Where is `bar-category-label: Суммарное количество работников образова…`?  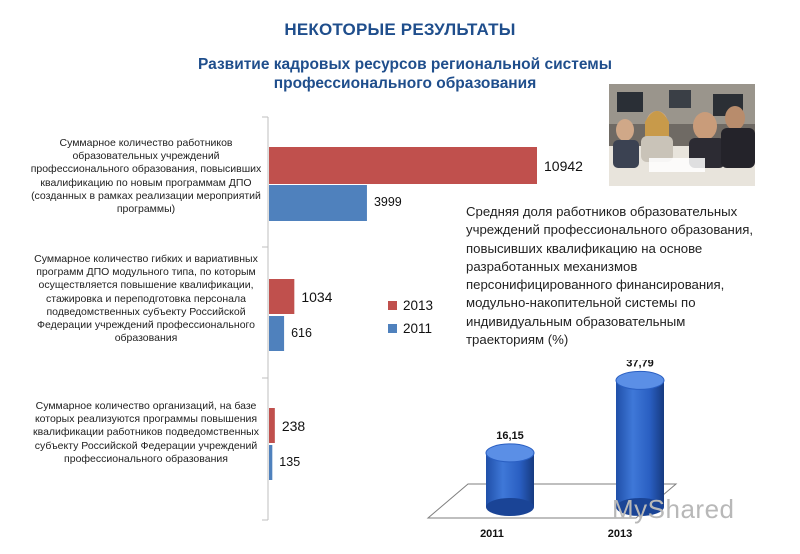
bar-category-label: Суммарное количество работников образова… is located at coordinates (146, 176).